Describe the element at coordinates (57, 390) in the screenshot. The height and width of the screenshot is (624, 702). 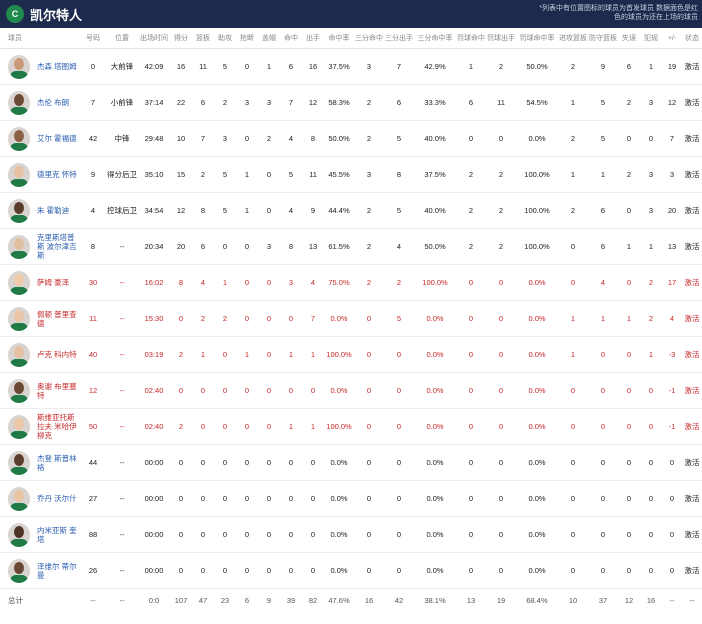
I see `player-name-link: 奥谢 布里塞特` at that location.